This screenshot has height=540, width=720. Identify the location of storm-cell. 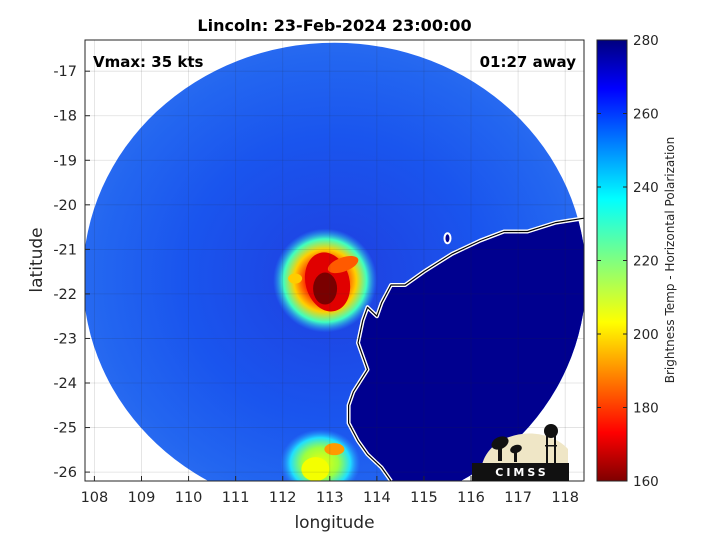
(295, 278).